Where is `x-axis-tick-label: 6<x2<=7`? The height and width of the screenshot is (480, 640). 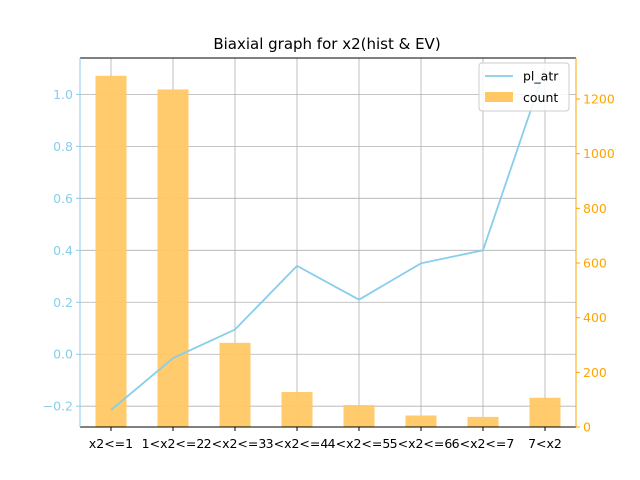 x-axis-tick-label: 6<x2<=7 is located at coordinates (483, 443).